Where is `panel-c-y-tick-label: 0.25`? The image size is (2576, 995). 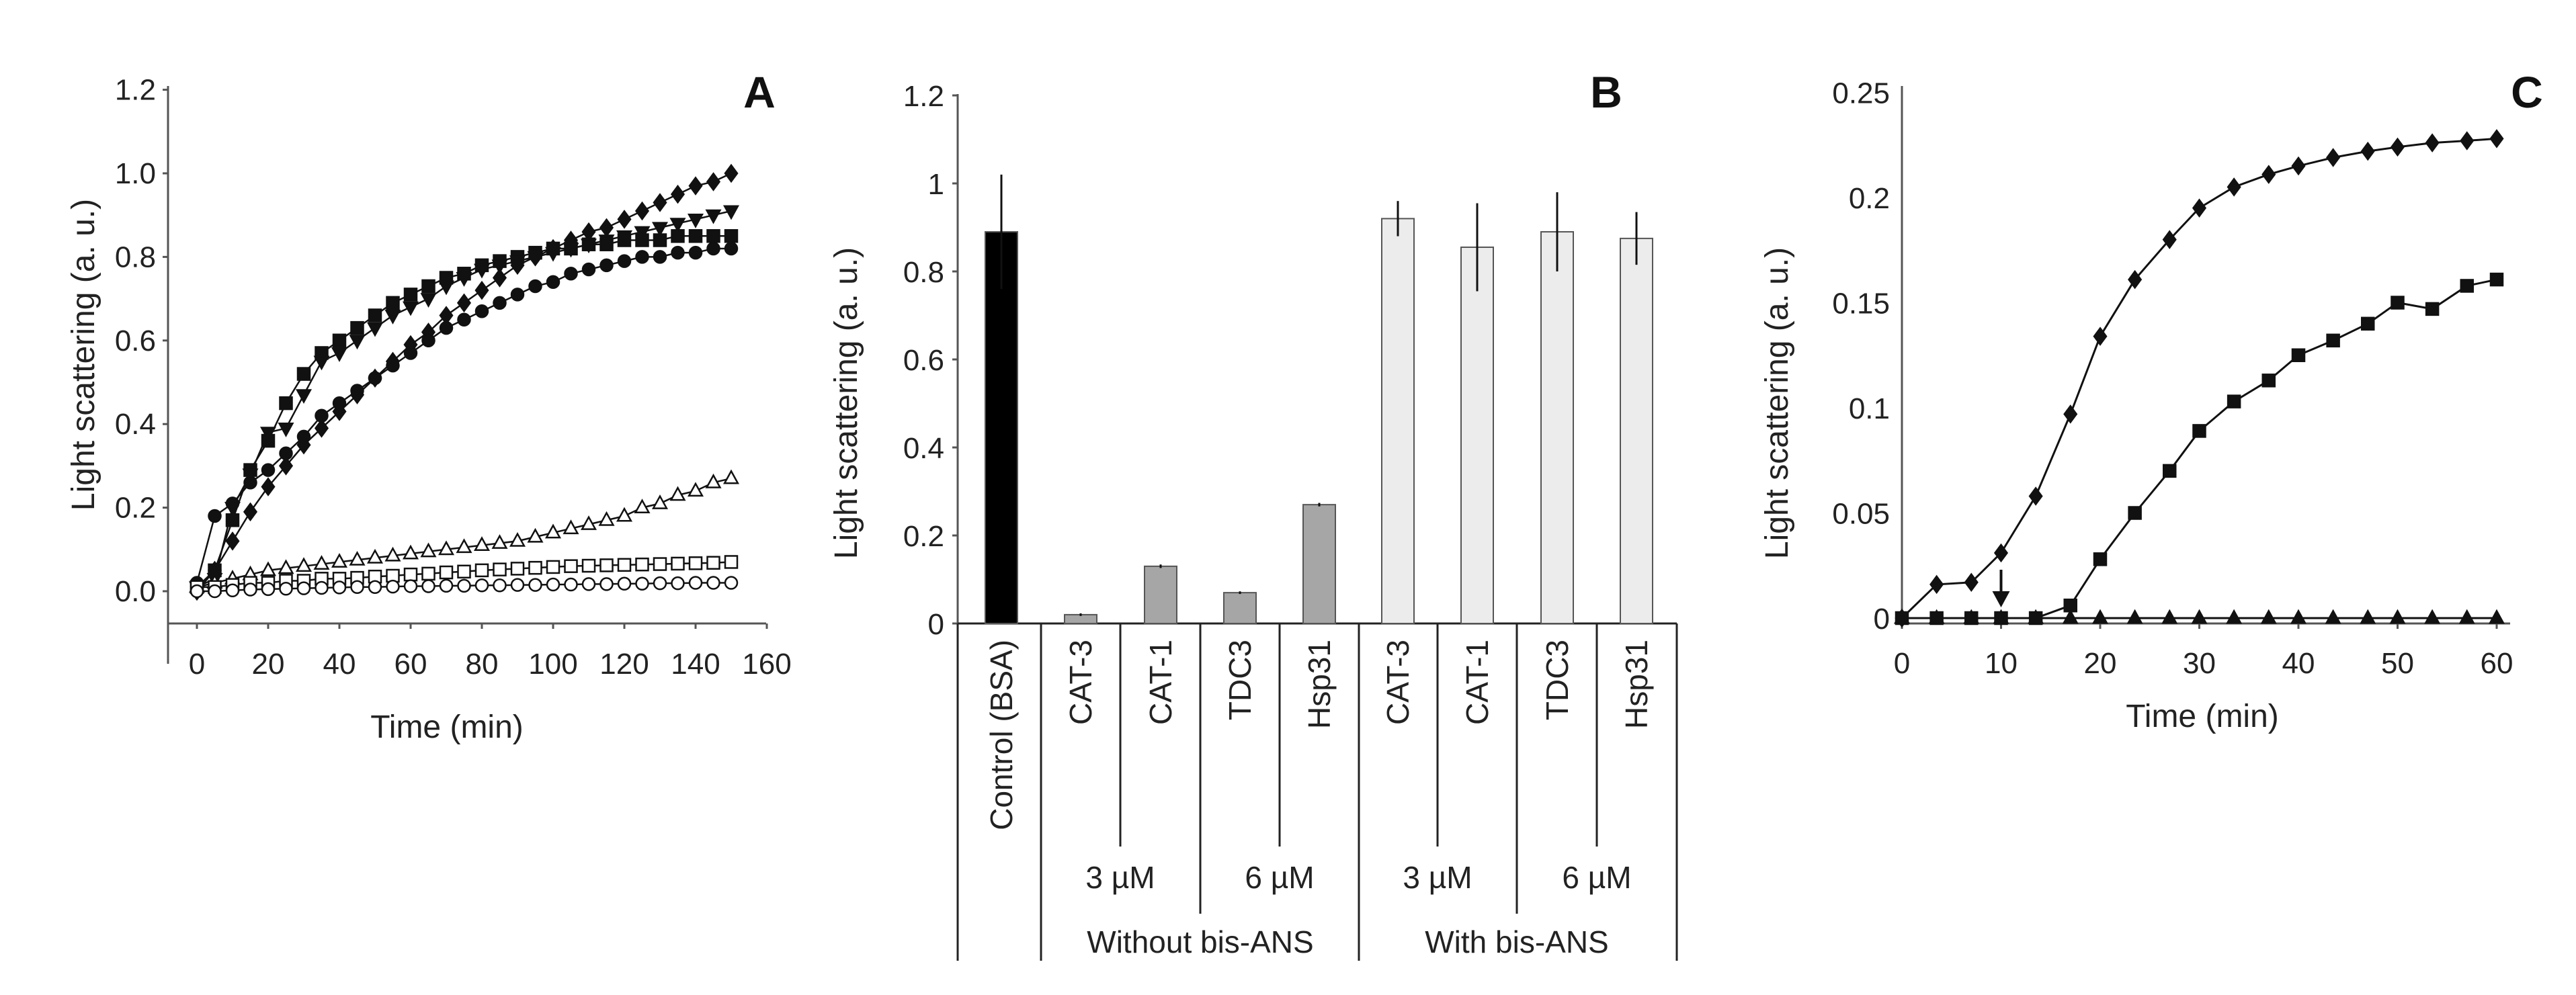 panel-c-y-tick-label: 0.25 is located at coordinates (1861, 93).